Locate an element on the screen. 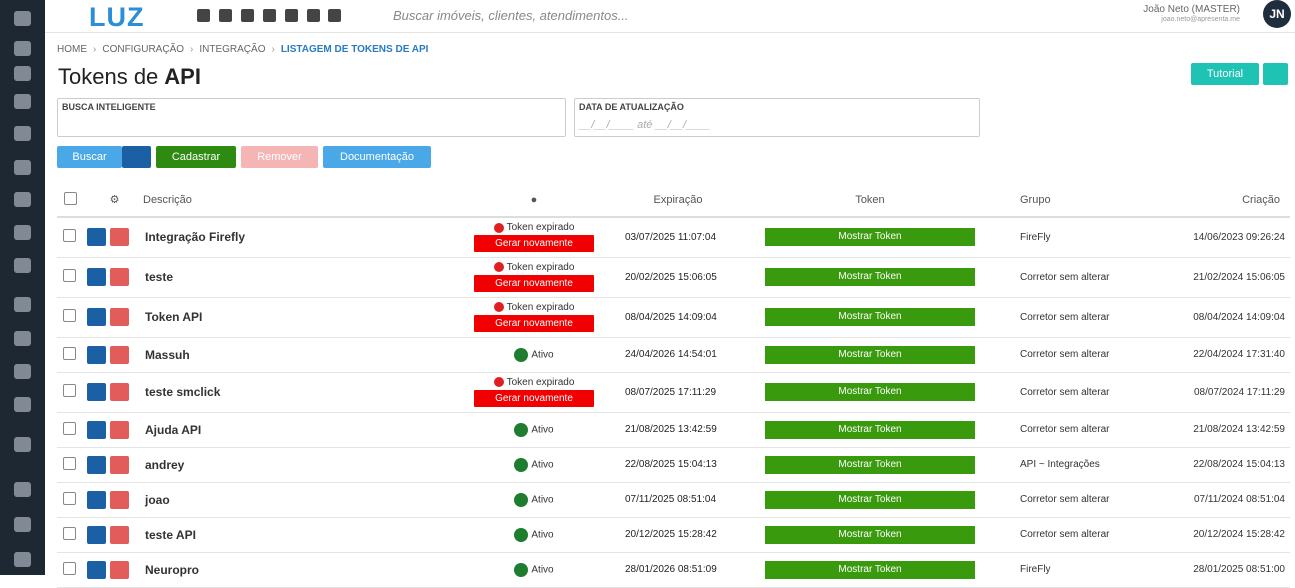  avatar: JN is located at coordinates (1277, 14).